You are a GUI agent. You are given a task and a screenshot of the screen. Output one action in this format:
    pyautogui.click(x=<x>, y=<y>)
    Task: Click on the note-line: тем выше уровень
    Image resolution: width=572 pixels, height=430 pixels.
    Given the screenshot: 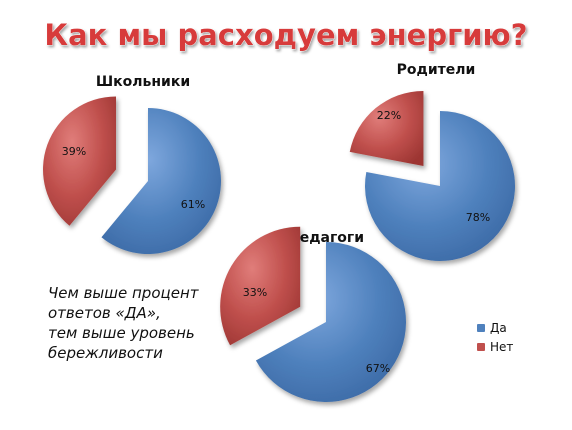 What is the action you would take?
    pyautogui.click(x=121, y=333)
    